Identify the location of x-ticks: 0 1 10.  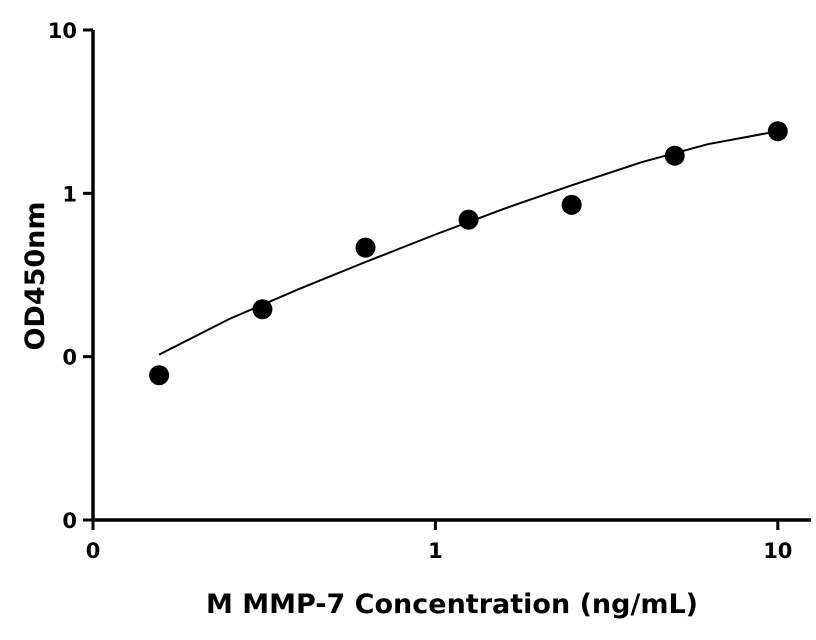
(439, 541).